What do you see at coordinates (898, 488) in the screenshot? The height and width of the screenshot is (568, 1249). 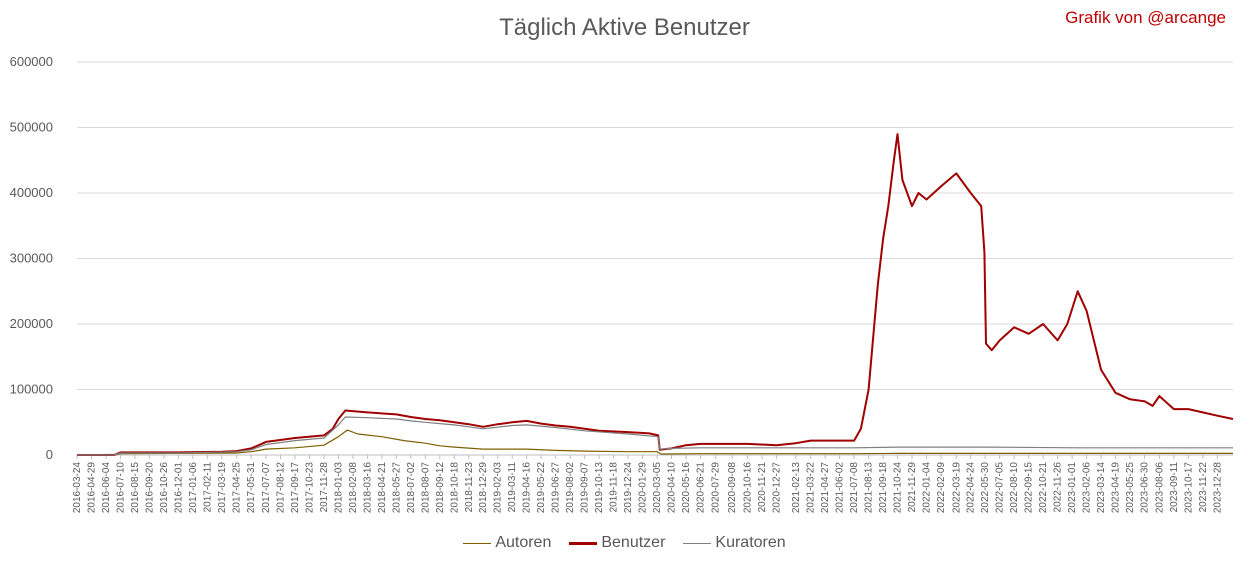 I see `x-tick-label: 2021-10-24` at bounding box center [898, 488].